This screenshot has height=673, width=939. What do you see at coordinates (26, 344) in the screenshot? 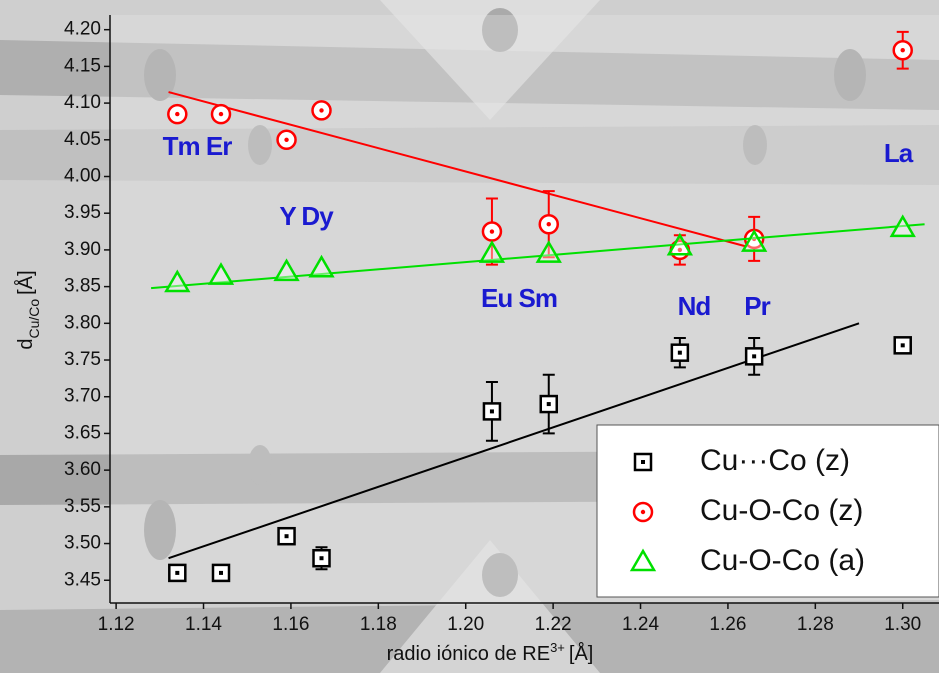
I see `y-label-text: d` at bounding box center [26, 344].